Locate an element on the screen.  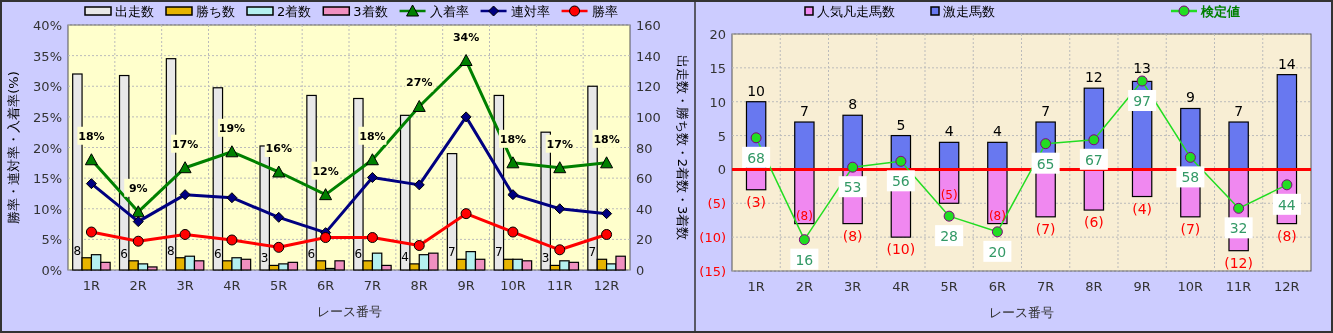
y2-tick-label: 120 is located at coordinates (648, 87).